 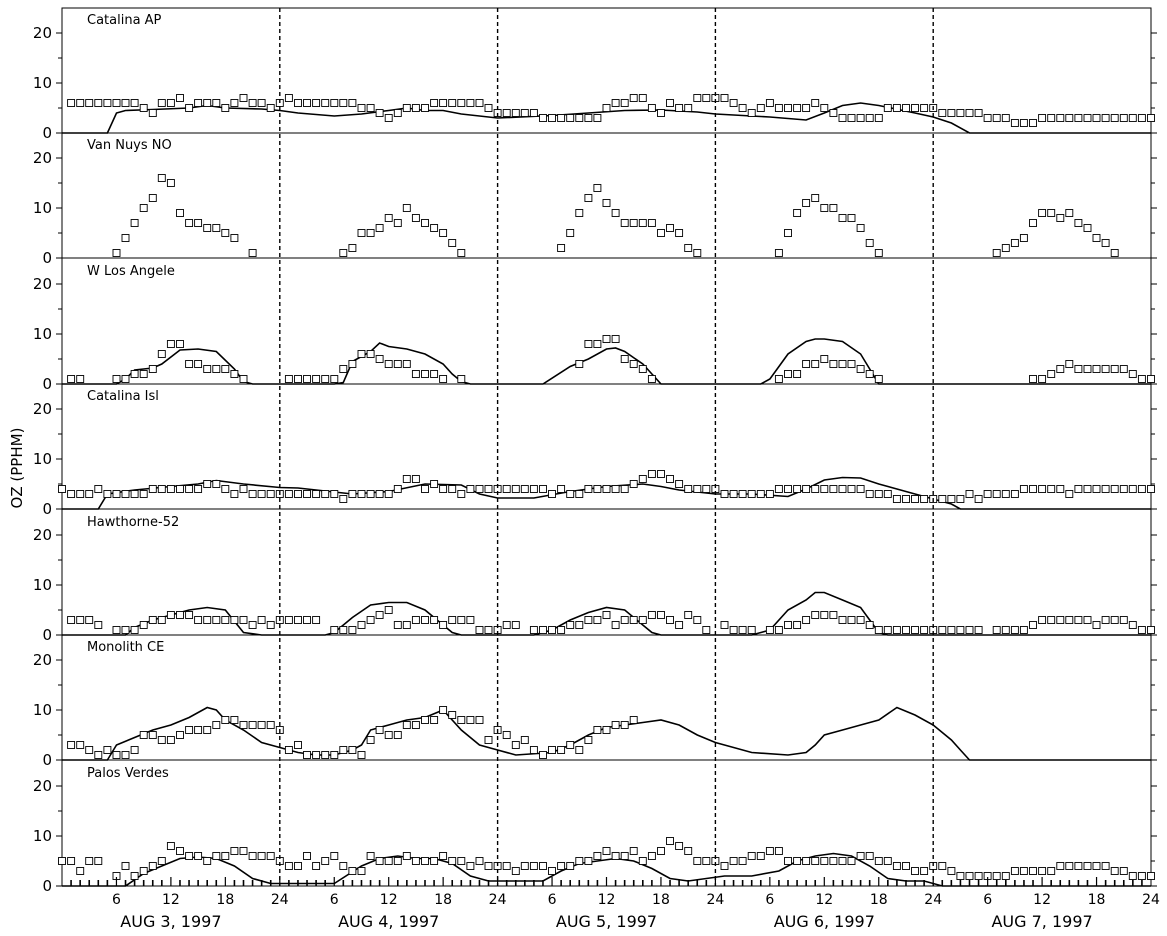 What do you see at coordinates (1151, 900) in the screenshot?
I see `x-tick-label: 24` at bounding box center [1151, 900].